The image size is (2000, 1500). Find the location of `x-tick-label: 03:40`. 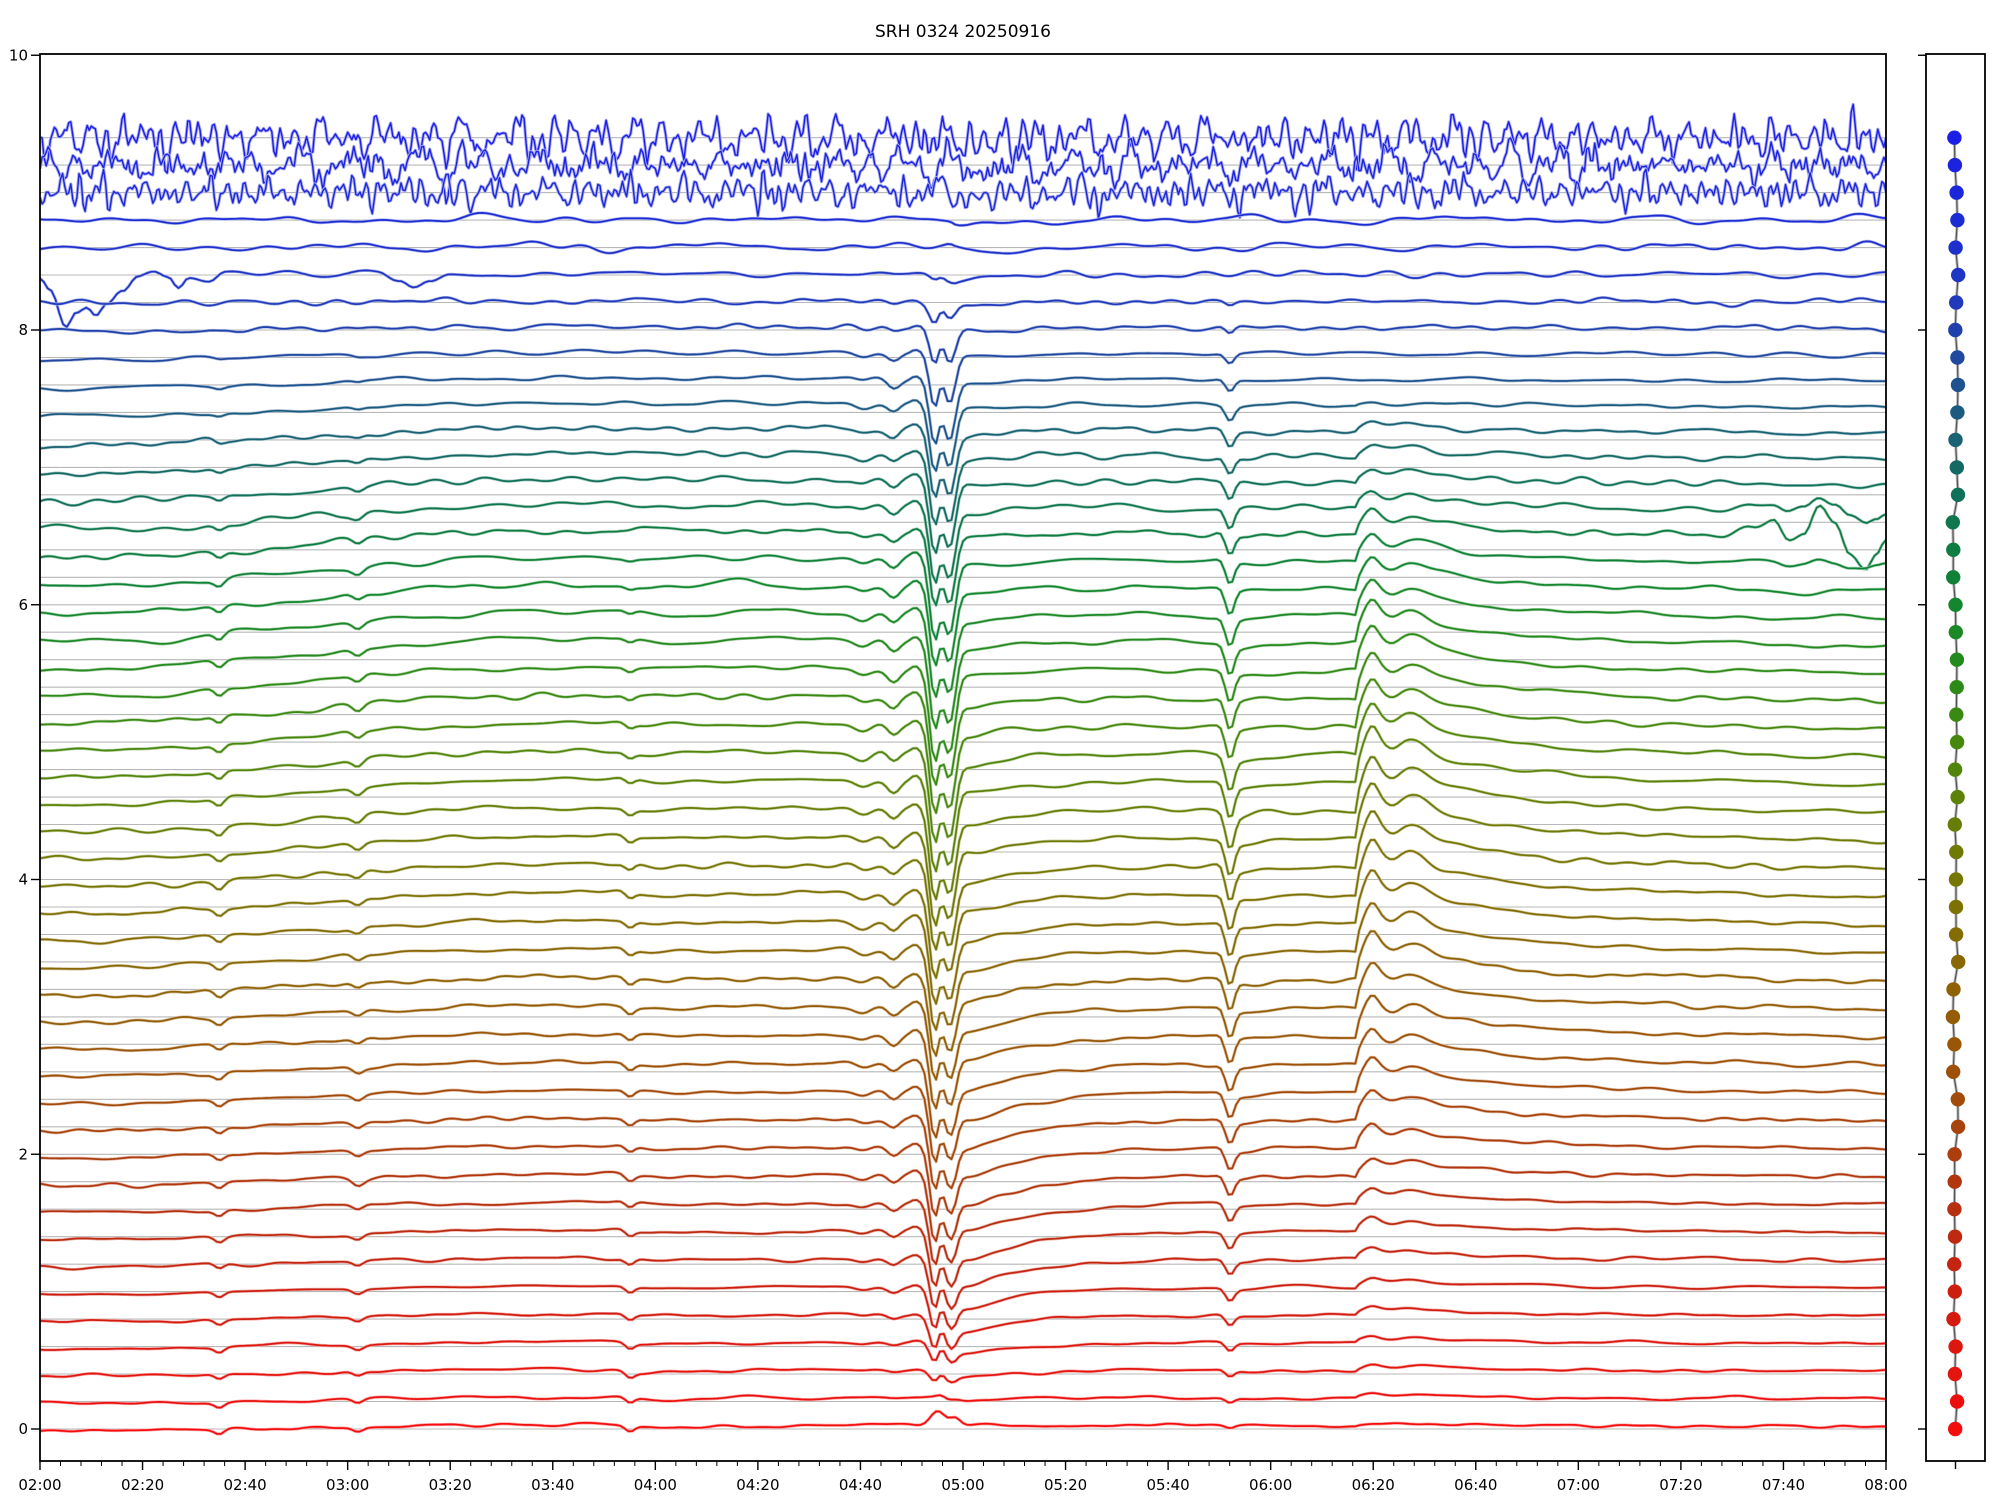

x-tick-label: 03:40 is located at coordinates (552, 1485).